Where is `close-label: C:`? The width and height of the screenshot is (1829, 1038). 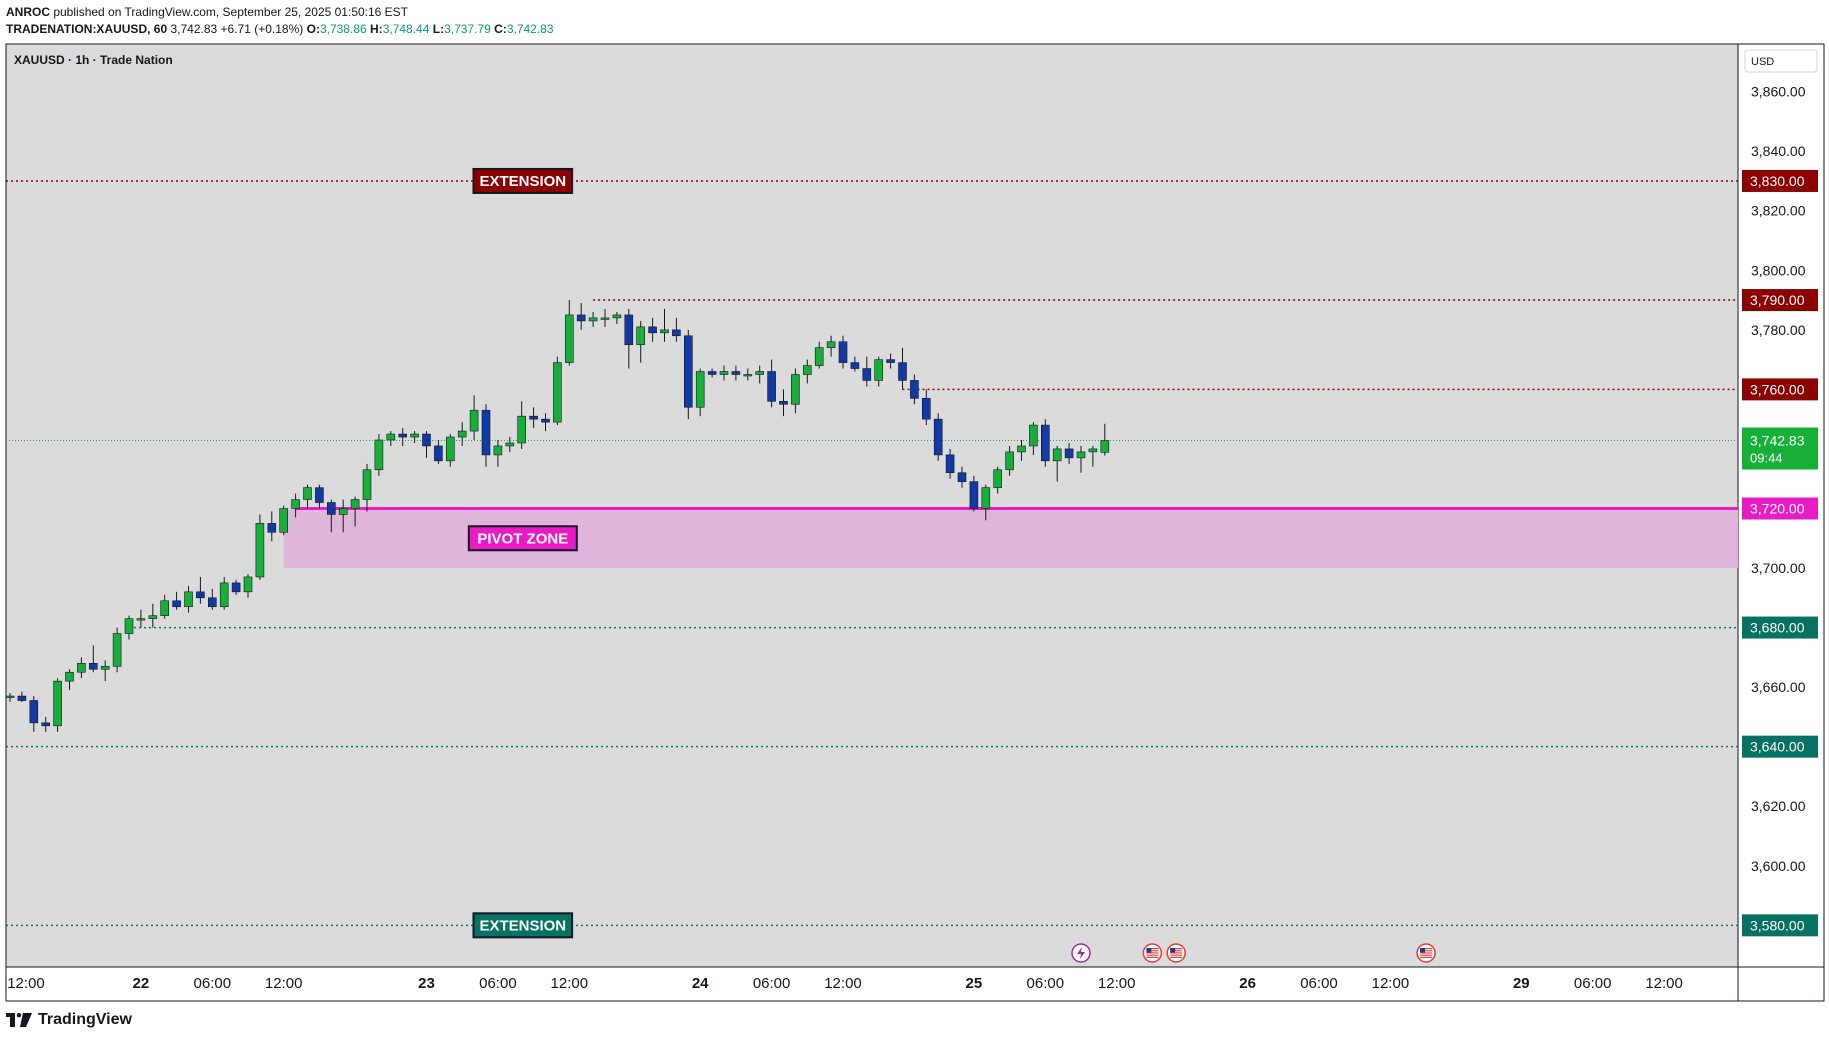
close-label: C: is located at coordinates (500, 29).